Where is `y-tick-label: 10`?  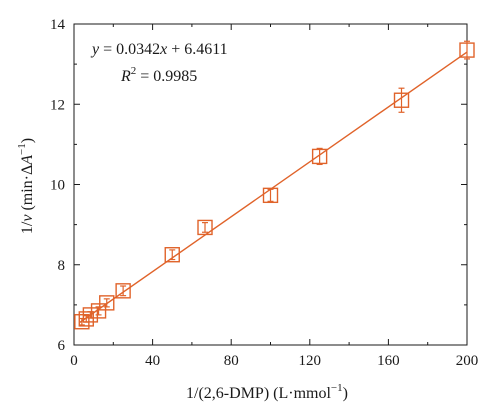 y-tick-label: 10 is located at coordinates (57, 186).